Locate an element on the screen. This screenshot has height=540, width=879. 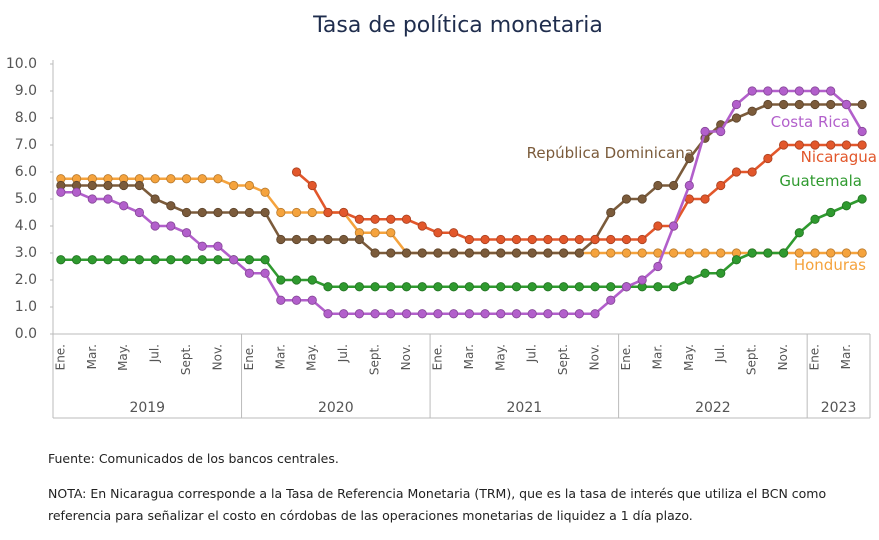
series-line is located at coordinates (461, 216).